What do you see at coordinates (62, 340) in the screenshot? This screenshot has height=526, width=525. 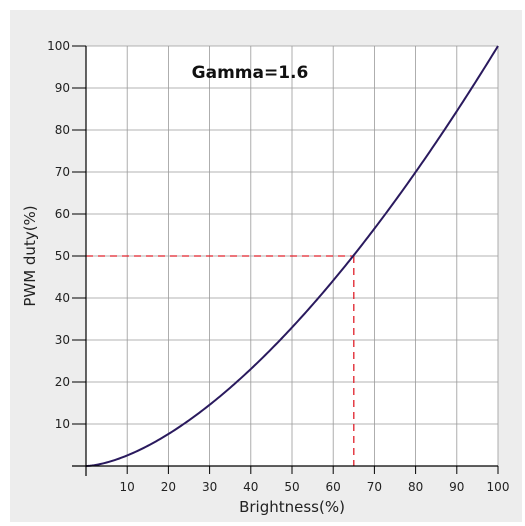 I see `y-tick-label: 30` at bounding box center [62, 340].